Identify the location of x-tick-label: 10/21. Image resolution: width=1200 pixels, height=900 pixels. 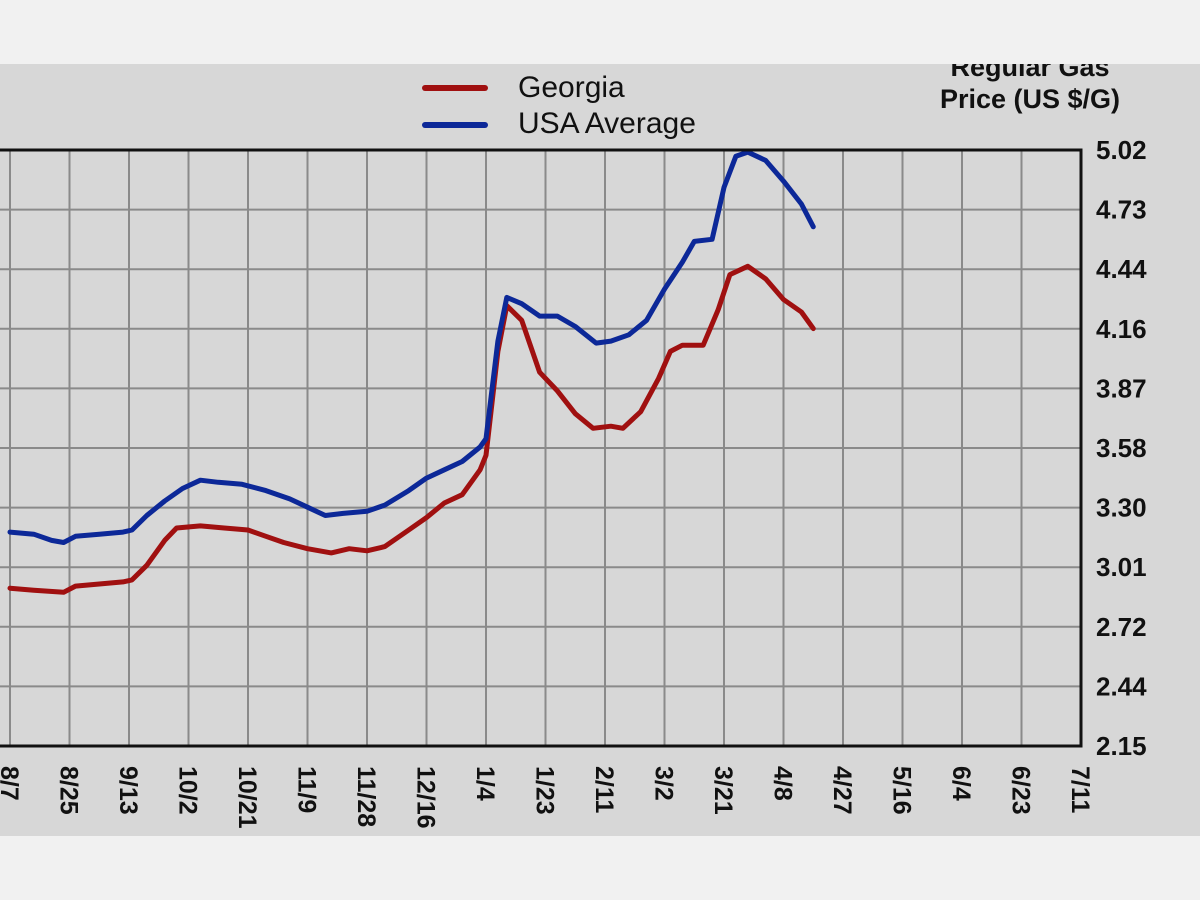
(247, 797).